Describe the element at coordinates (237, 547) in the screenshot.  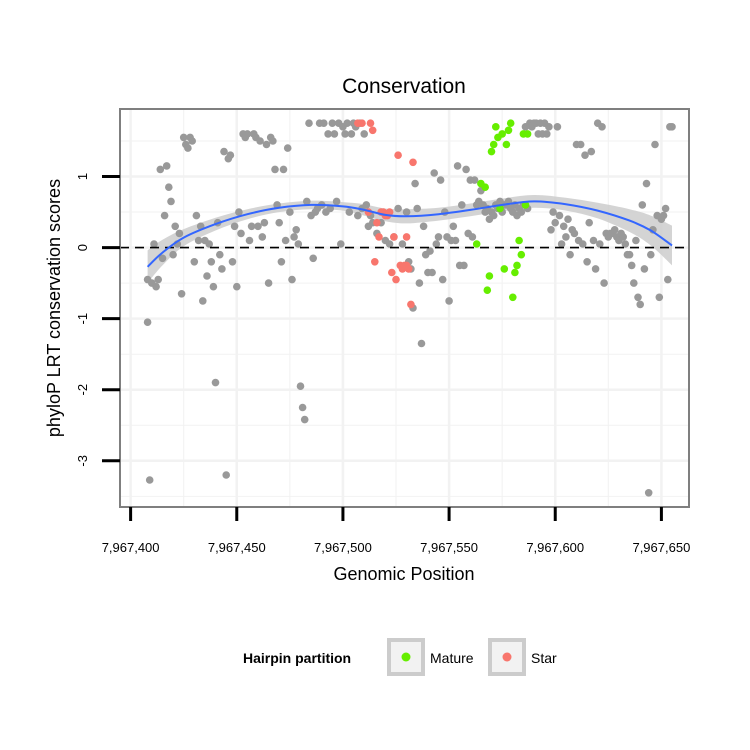
I see `x-tick-label: 7,967,450` at that location.